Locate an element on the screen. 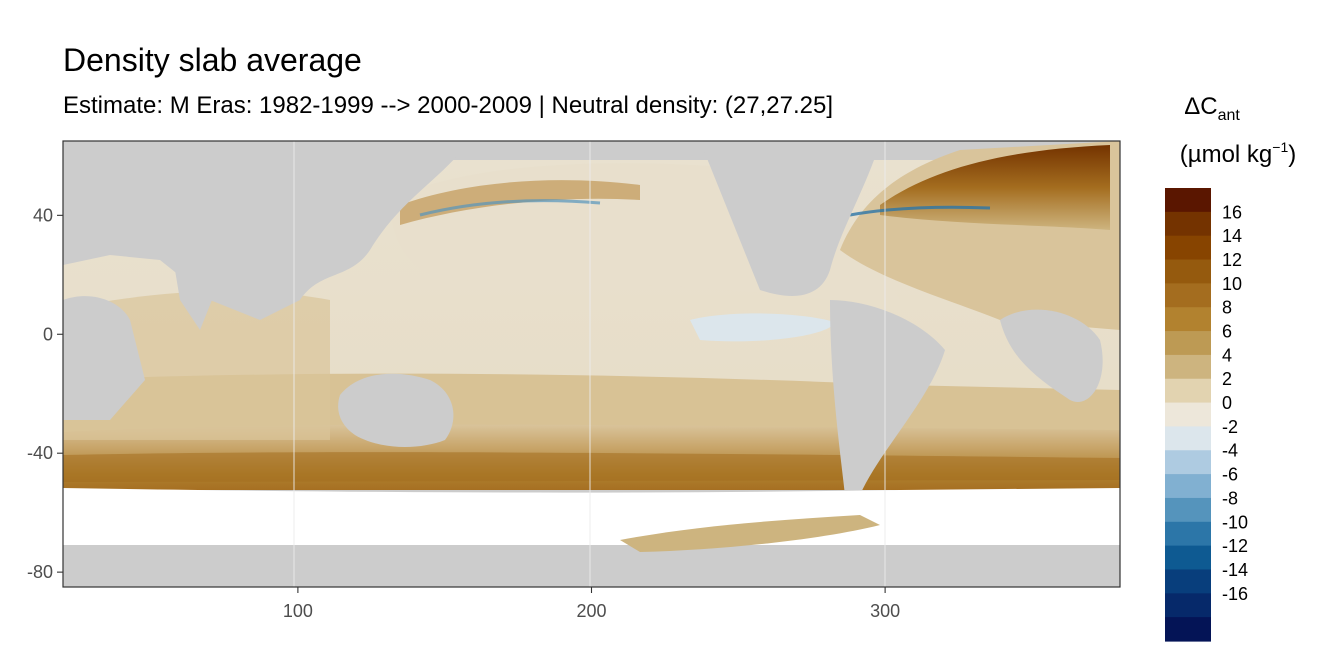  legend-label: -6 is located at coordinates (1230, 475).